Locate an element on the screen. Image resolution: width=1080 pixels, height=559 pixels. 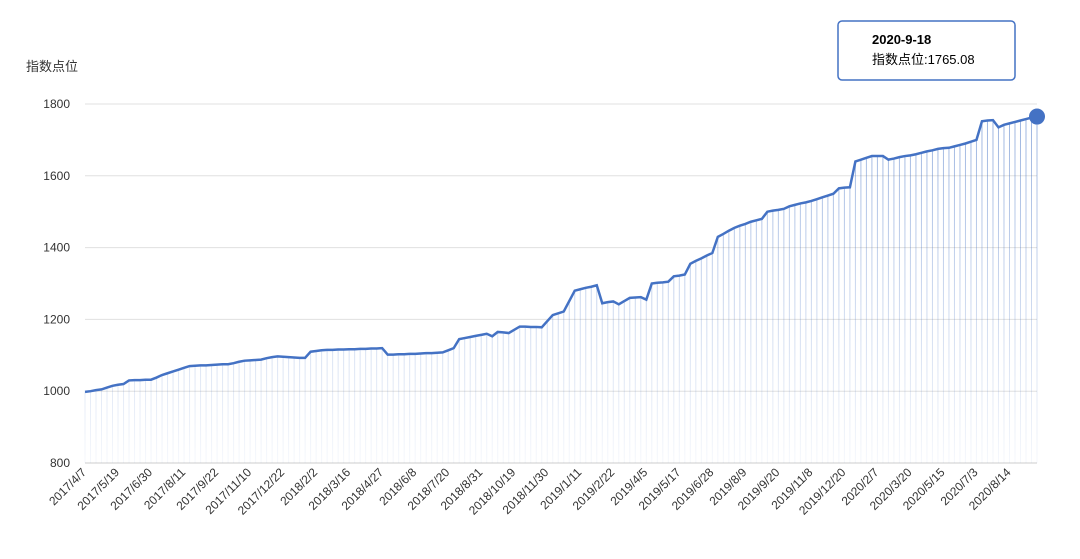
y-tick-label: 1600 is located at coordinates (56, 176).